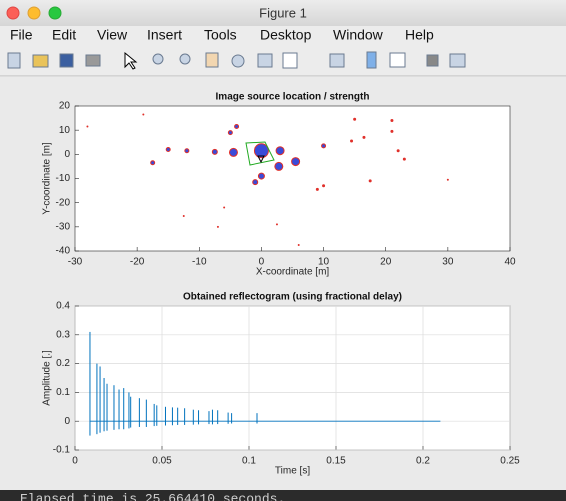  Describe the element at coordinates (47, 178) in the screenshot. I see `y-axis-label: Y-coordinate [m]` at that location.